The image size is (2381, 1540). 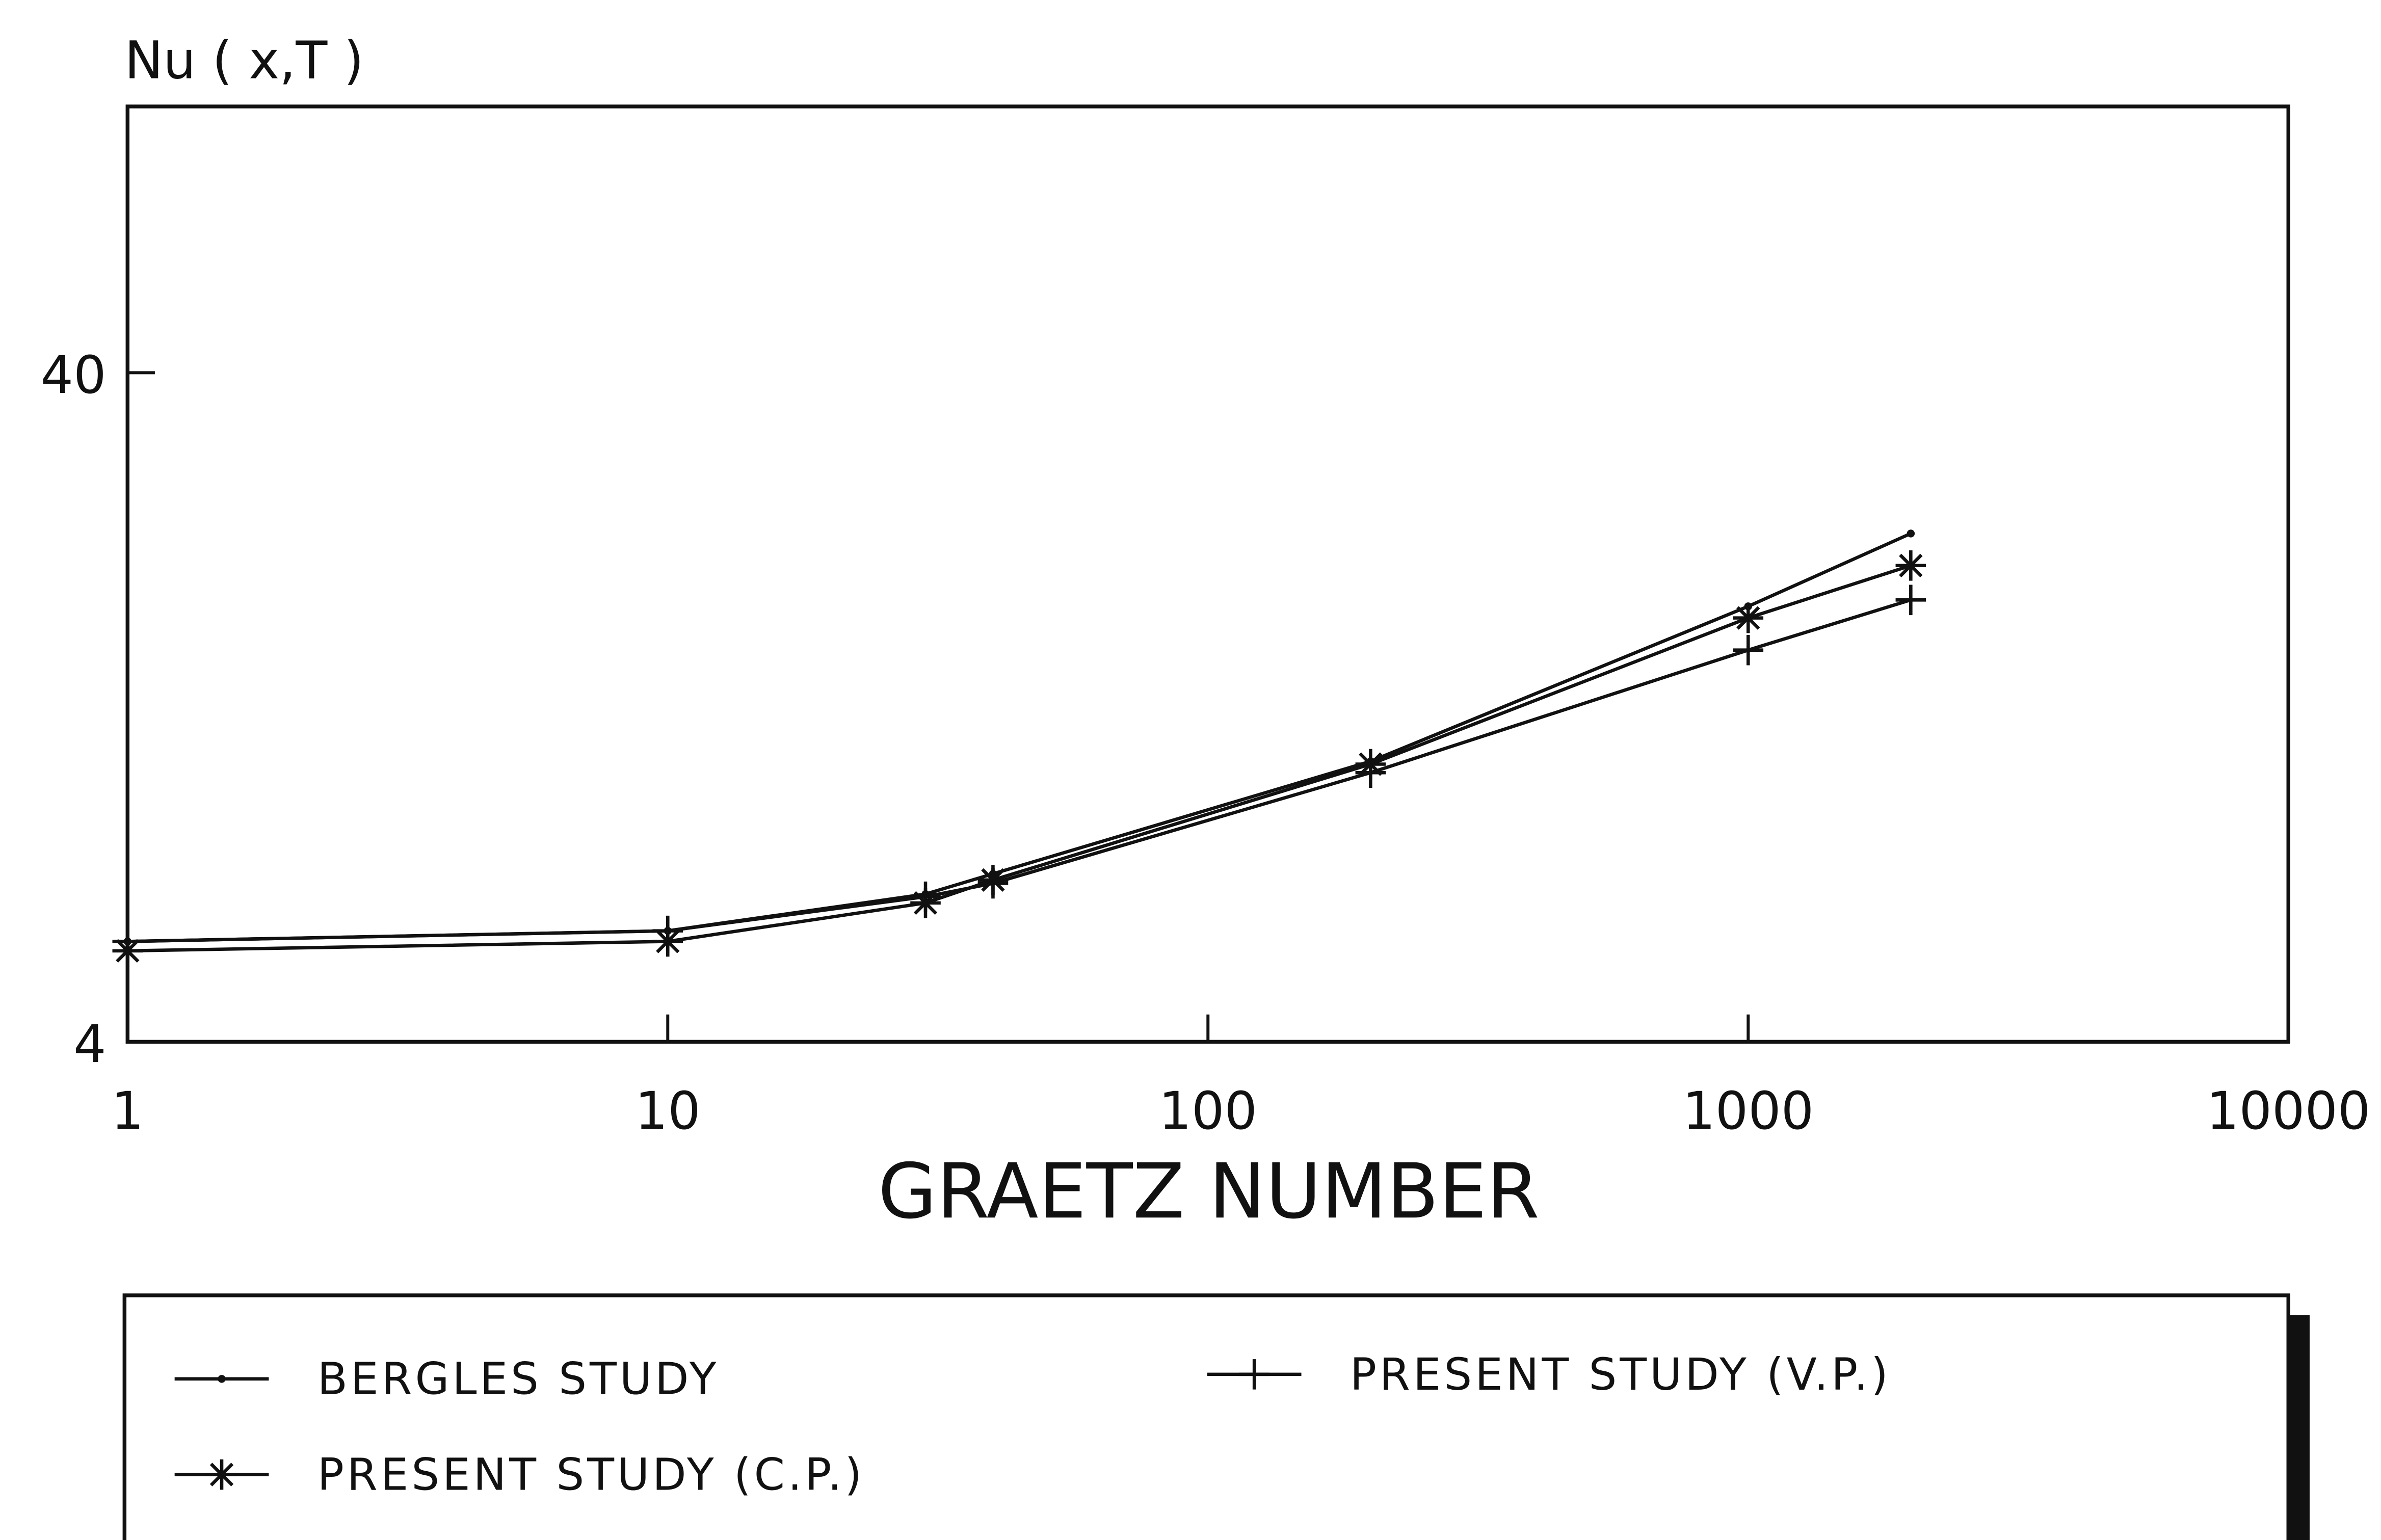 I want to click on x-tick-label: 10, so click(x=668, y=1111).